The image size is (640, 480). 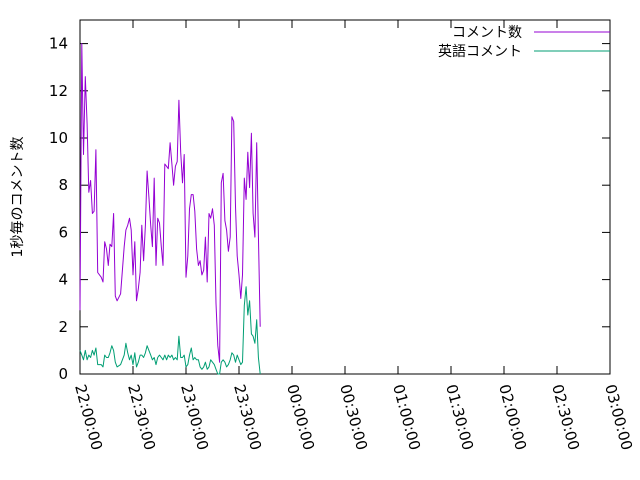 I want to click on x-tick-label: 22:30:00, so click(x=141, y=417).